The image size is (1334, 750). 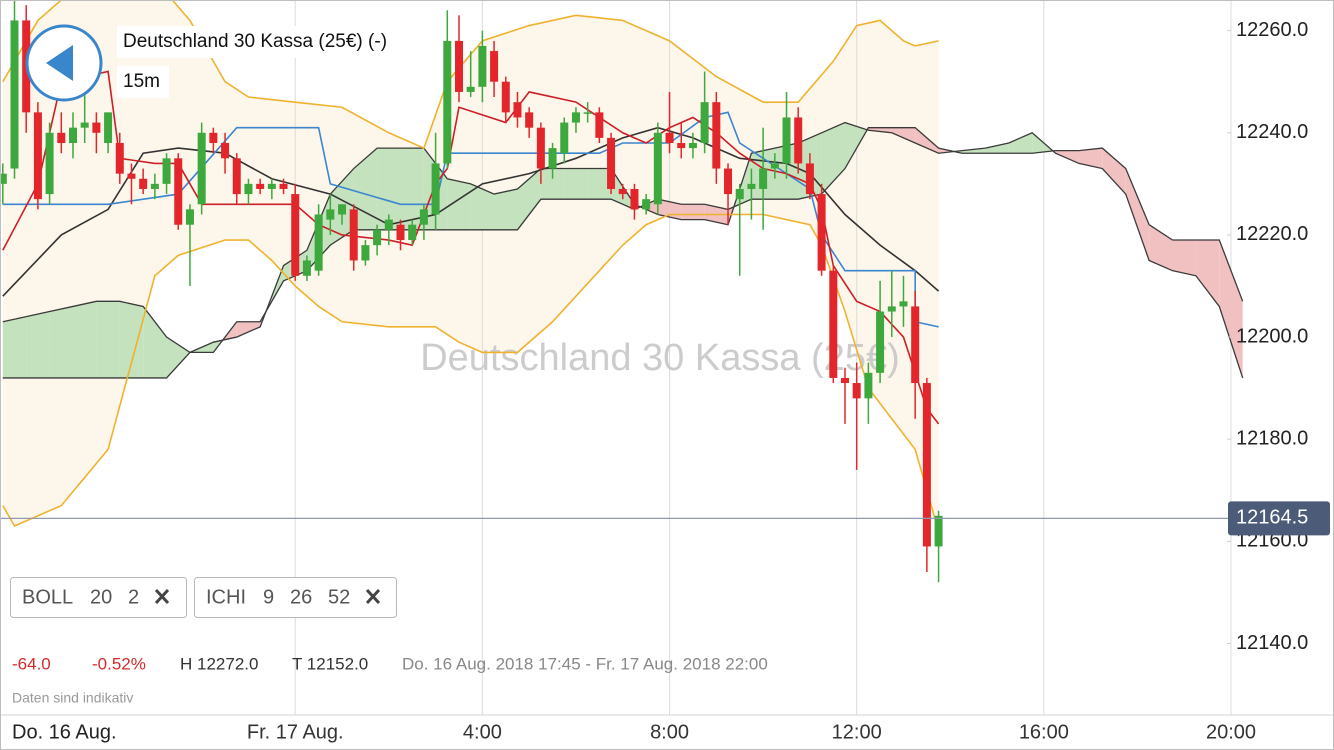 What do you see at coordinates (482, 732) in the screenshot?
I see `x-tick-label: 4:00` at bounding box center [482, 732].